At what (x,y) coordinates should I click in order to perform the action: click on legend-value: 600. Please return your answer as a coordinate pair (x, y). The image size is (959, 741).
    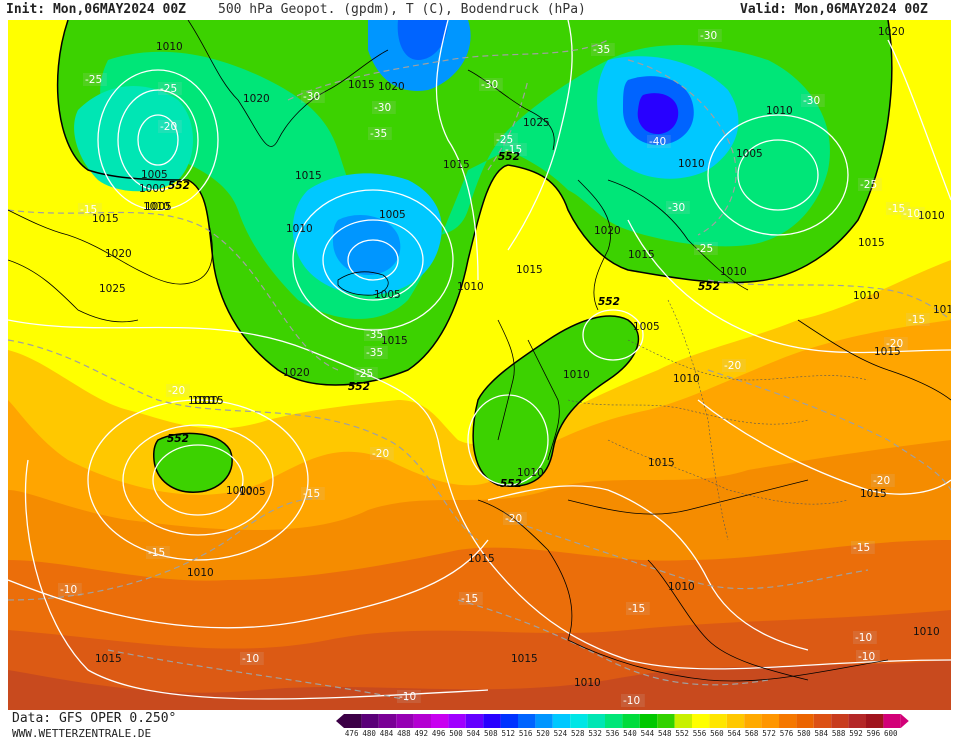
    Looking at the image, I should click on (891, 733).